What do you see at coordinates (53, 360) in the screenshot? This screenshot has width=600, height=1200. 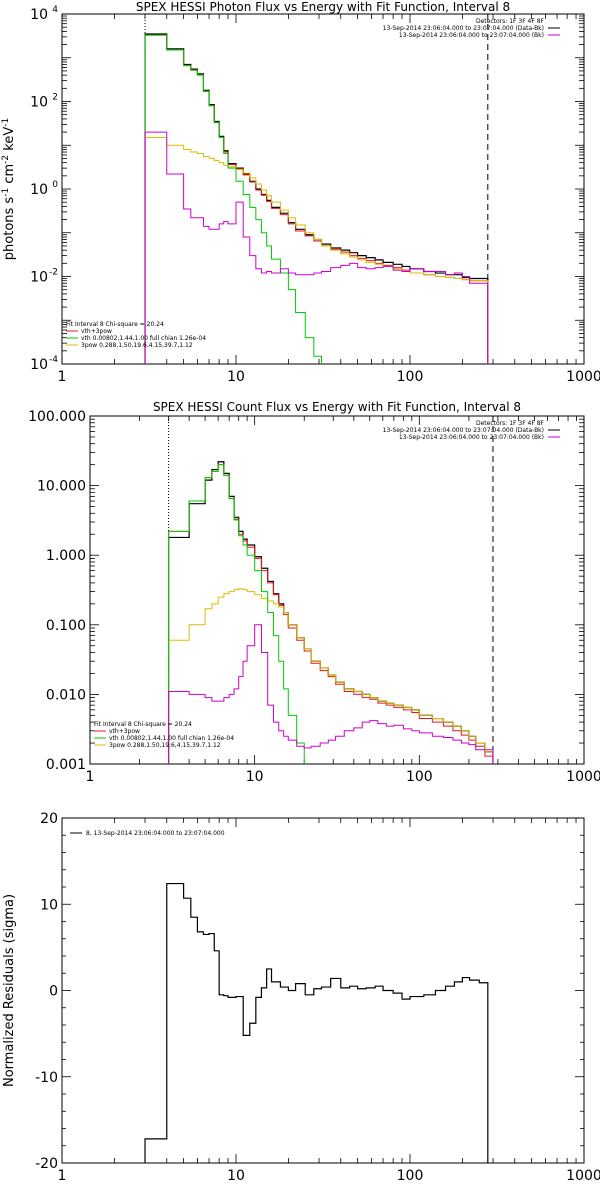 I see `y-tick-exponent: -4` at bounding box center [53, 360].